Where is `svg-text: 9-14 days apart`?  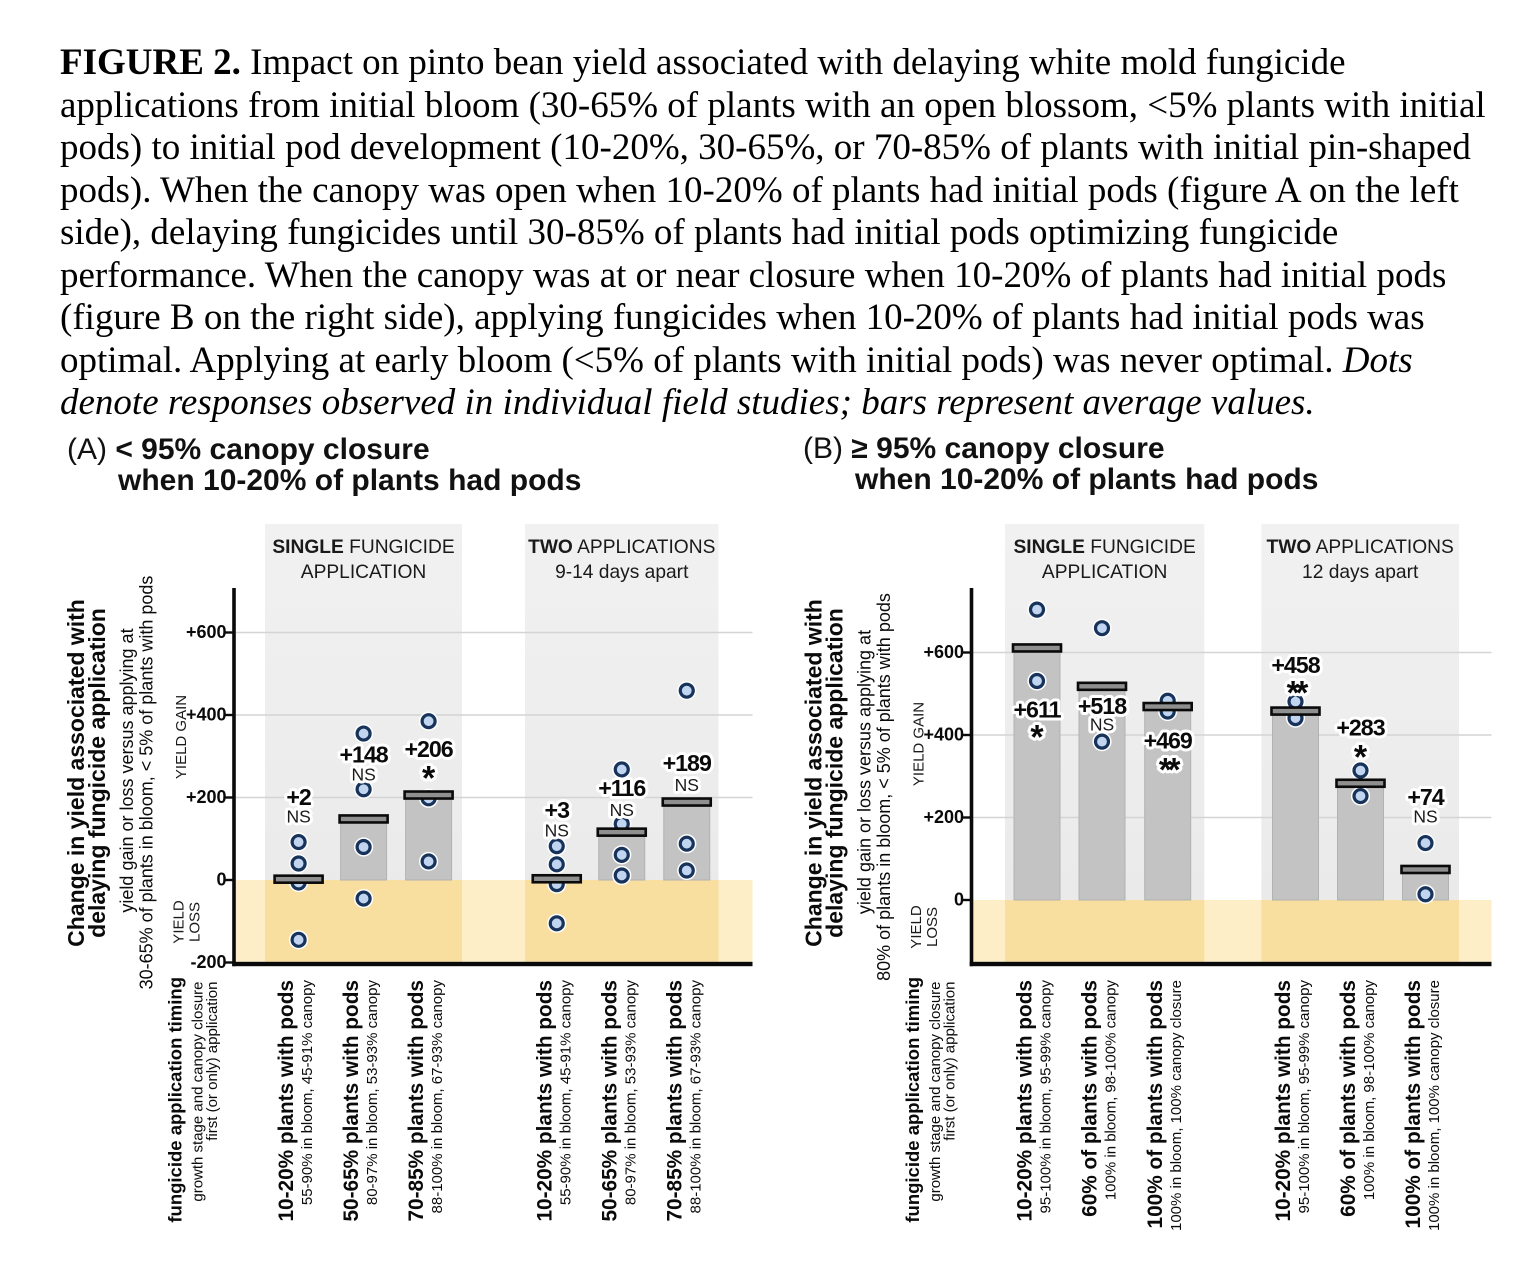
svg-text: 9-14 days apart is located at coordinates (622, 572).